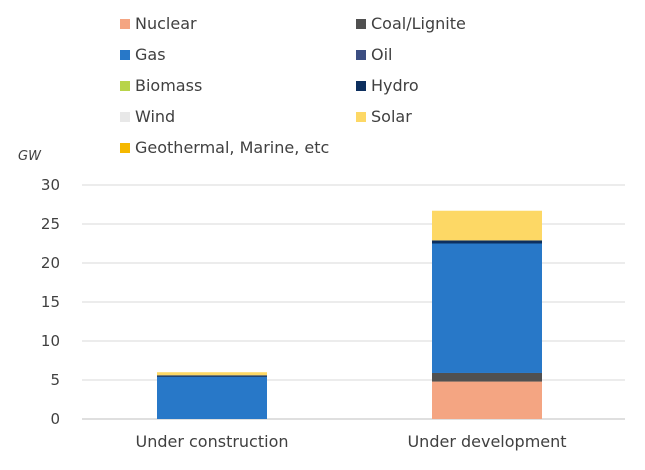  I want to click on bar-under-construction-solar, so click(212, 374).